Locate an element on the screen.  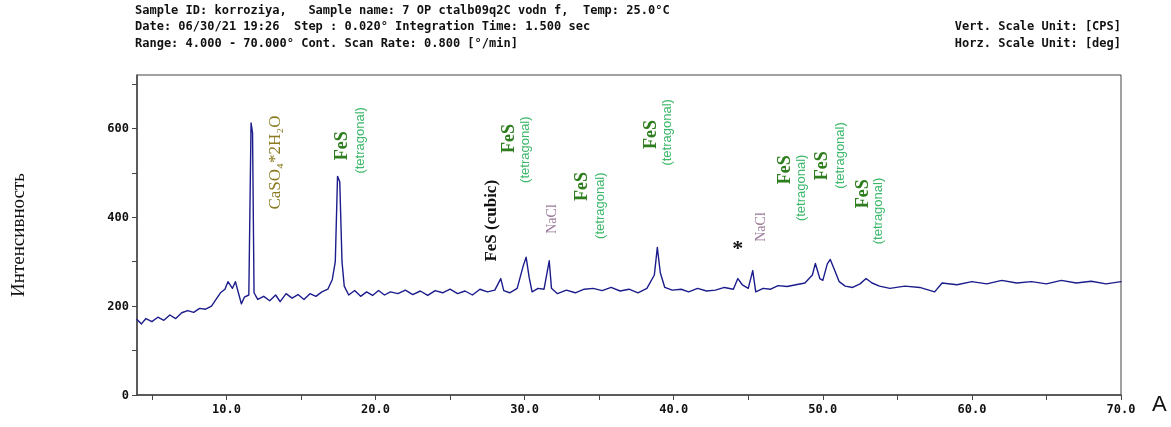
x-tick-label: 10.0 is located at coordinates (226, 409).